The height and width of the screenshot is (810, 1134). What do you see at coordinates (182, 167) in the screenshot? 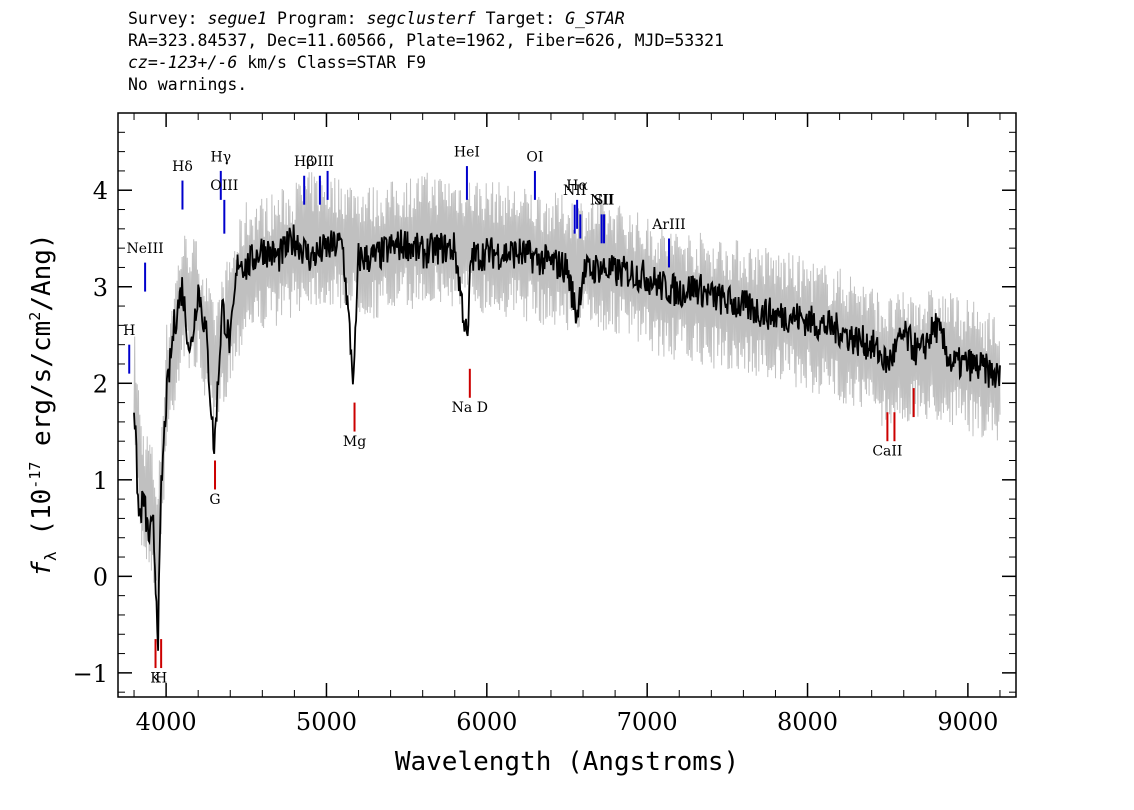
I see `emission-line-label: Hδ` at bounding box center [182, 167].